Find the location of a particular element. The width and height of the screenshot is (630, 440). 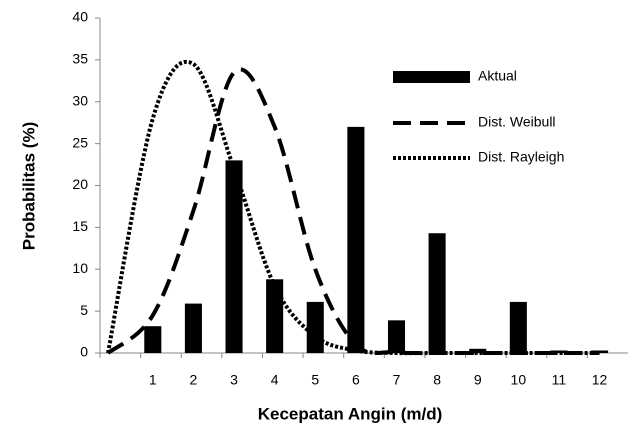

legend-label: Dist. Rayleigh is located at coordinates (521, 157).